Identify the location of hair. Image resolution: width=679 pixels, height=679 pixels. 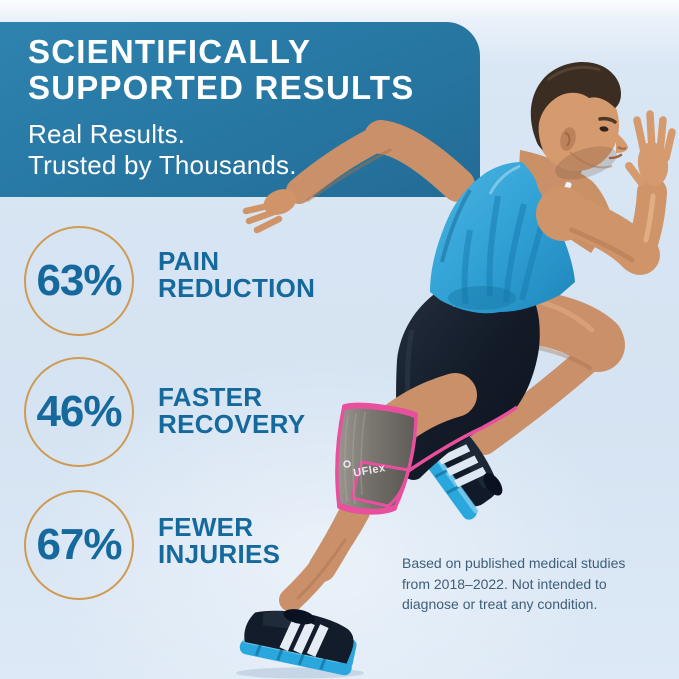
(575, 105).